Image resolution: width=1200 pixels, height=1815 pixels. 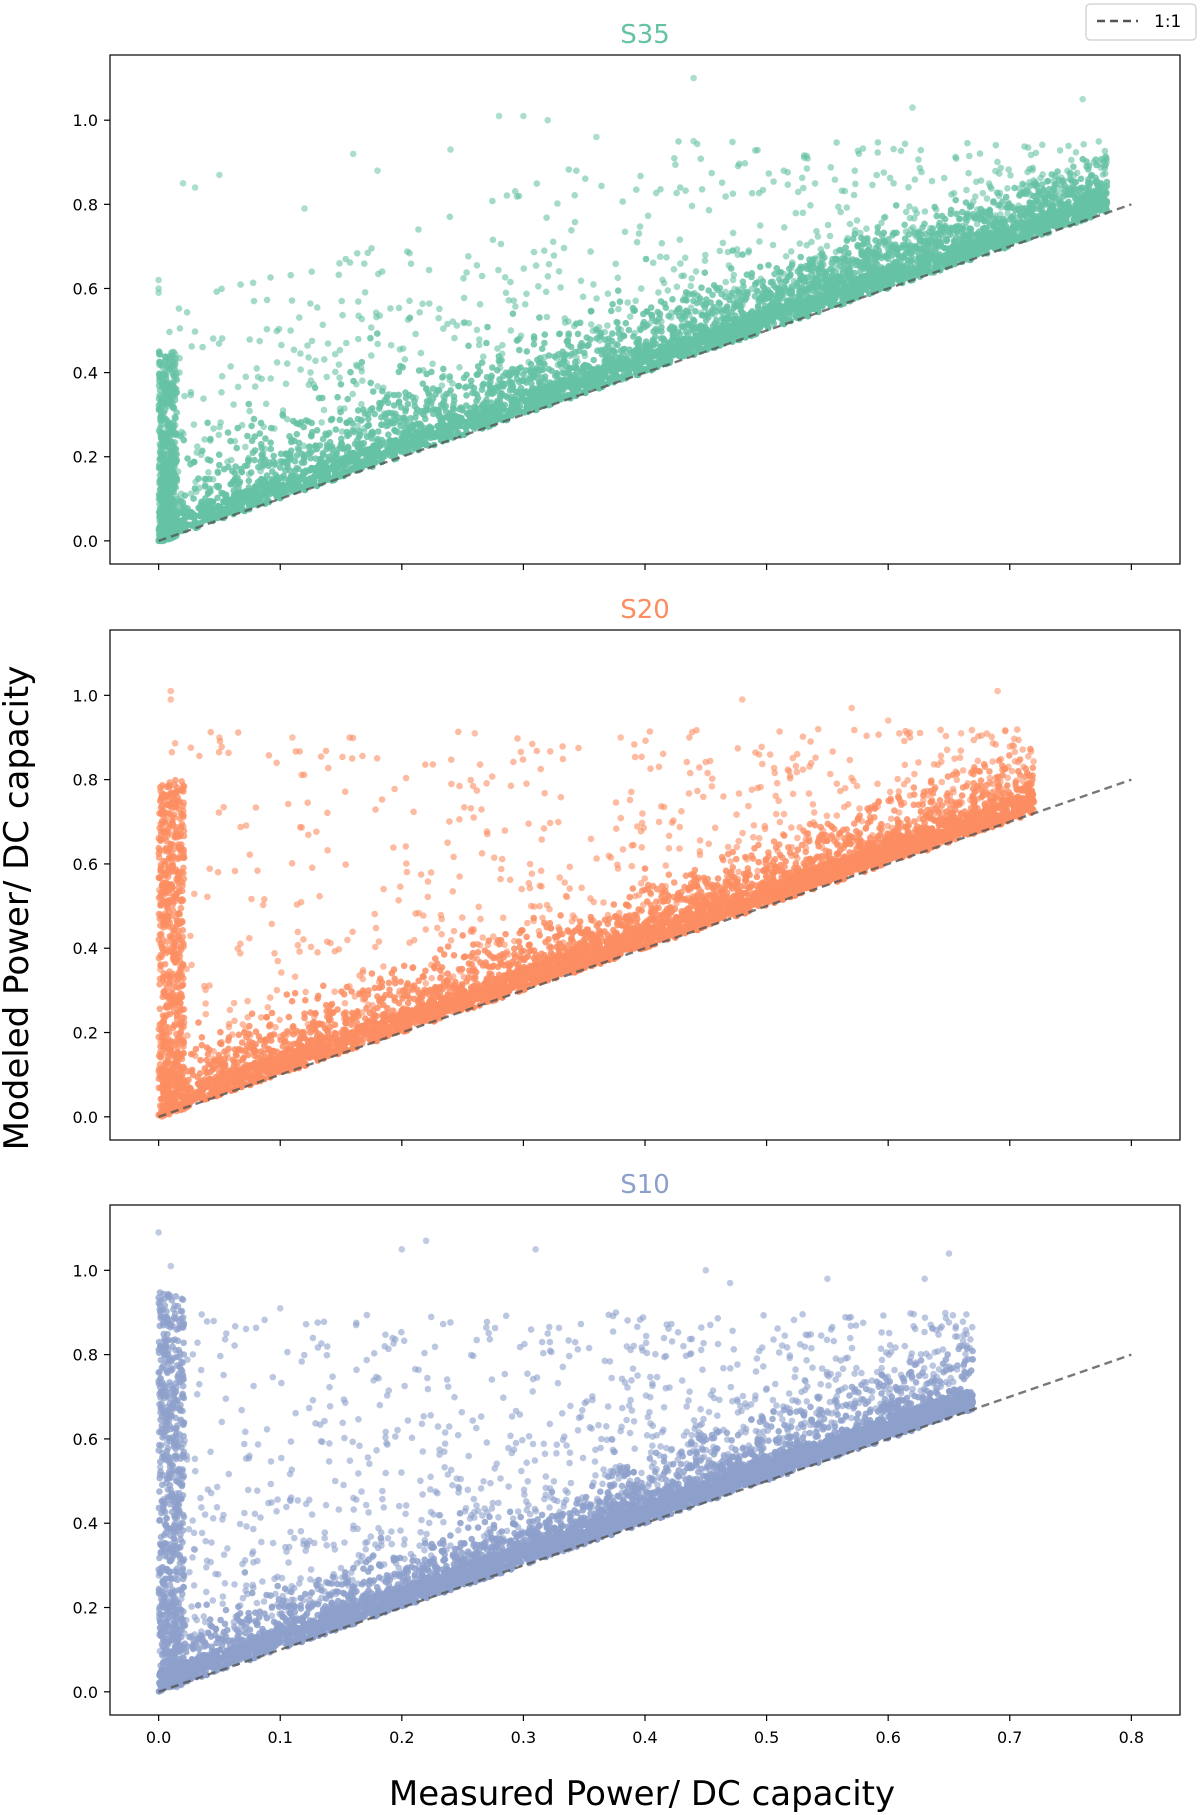 What do you see at coordinates (1141, 22) in the screenshot?
I see `legend: 1:1` at bounding box center [1141, 22].